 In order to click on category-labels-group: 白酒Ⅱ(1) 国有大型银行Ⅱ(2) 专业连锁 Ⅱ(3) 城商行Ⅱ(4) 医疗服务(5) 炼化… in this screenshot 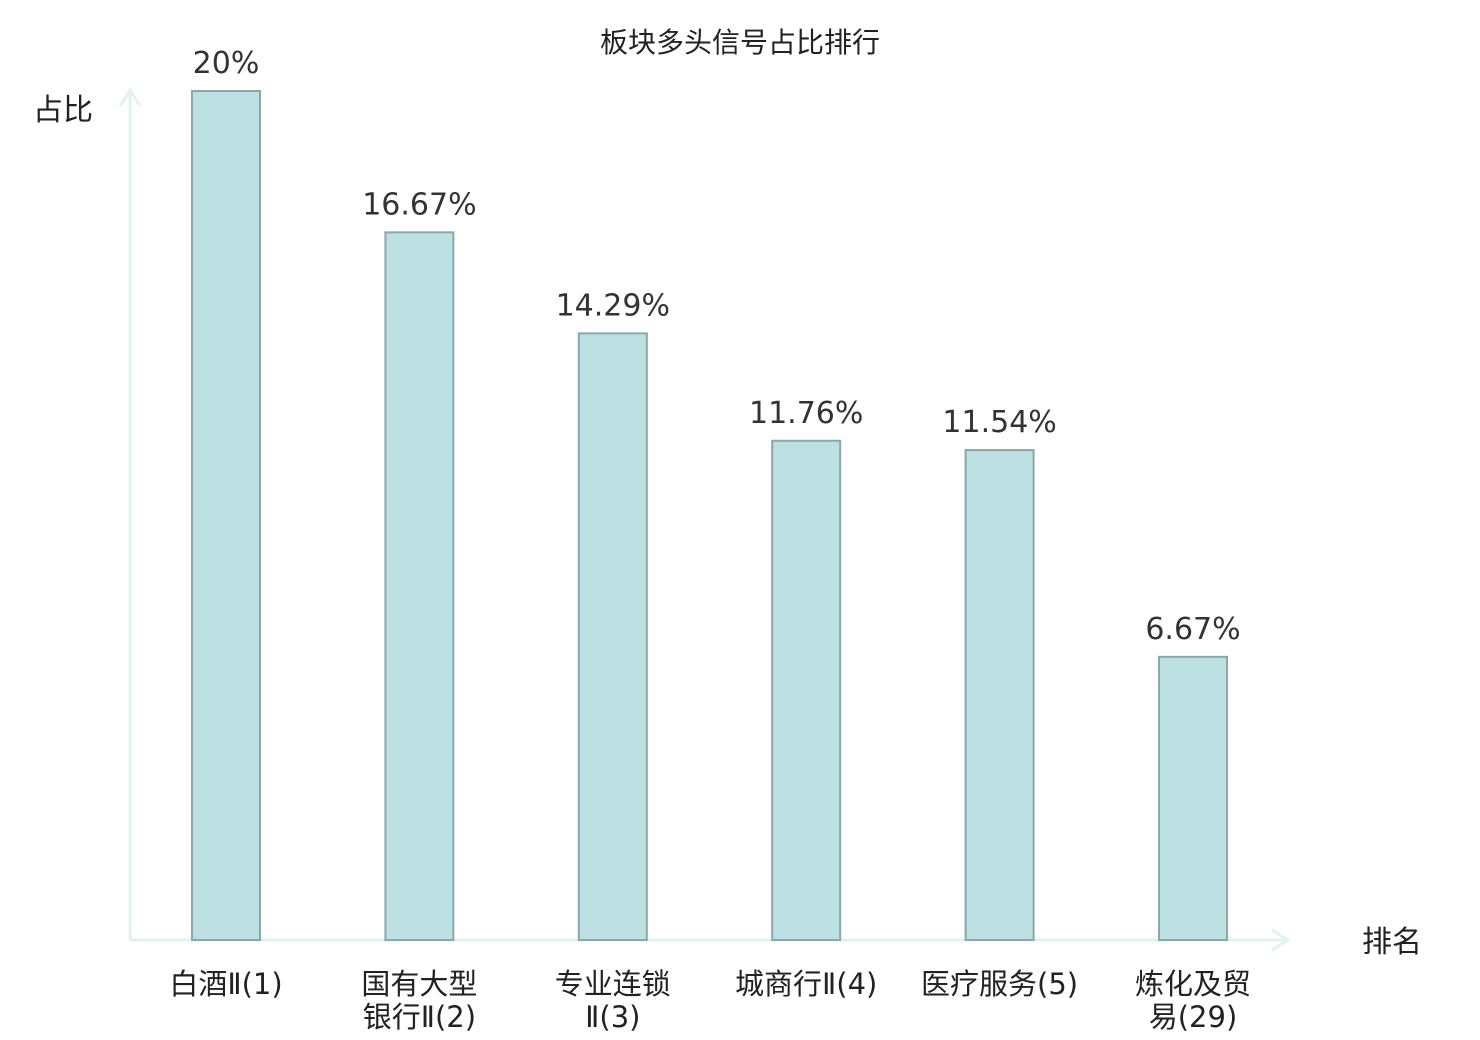, I will do `click(710, 1000)`.